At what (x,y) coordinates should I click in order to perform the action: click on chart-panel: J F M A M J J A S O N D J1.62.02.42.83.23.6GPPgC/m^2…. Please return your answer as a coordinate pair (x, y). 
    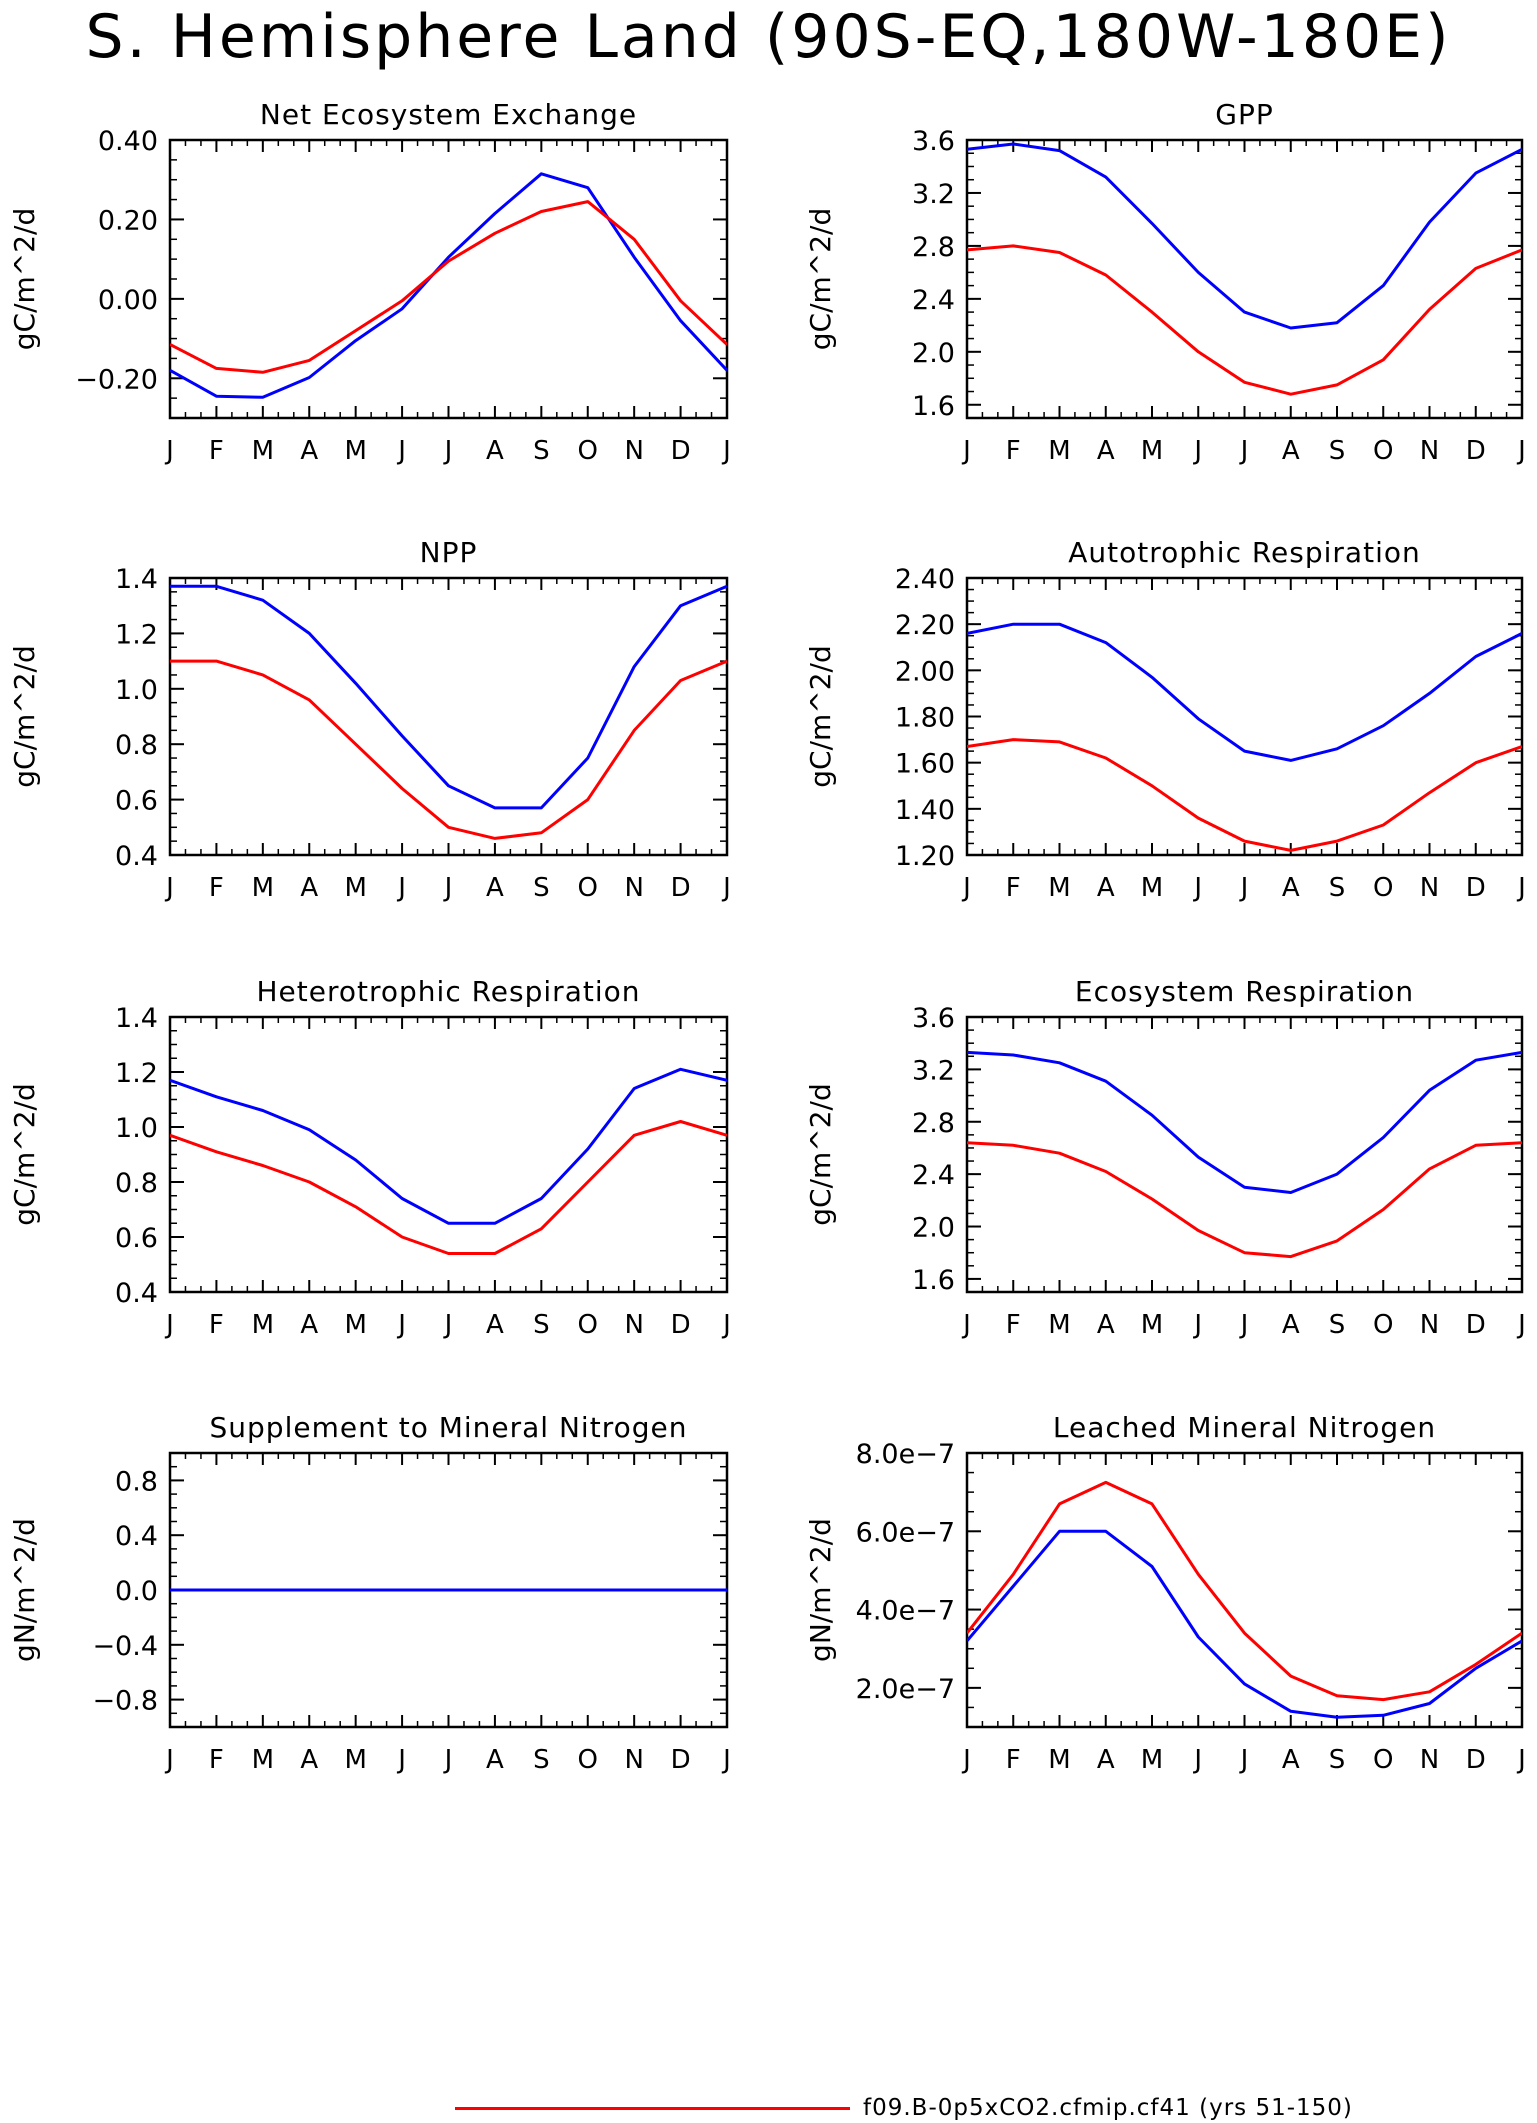
    Looking at the image, I should click on (1165, 282).